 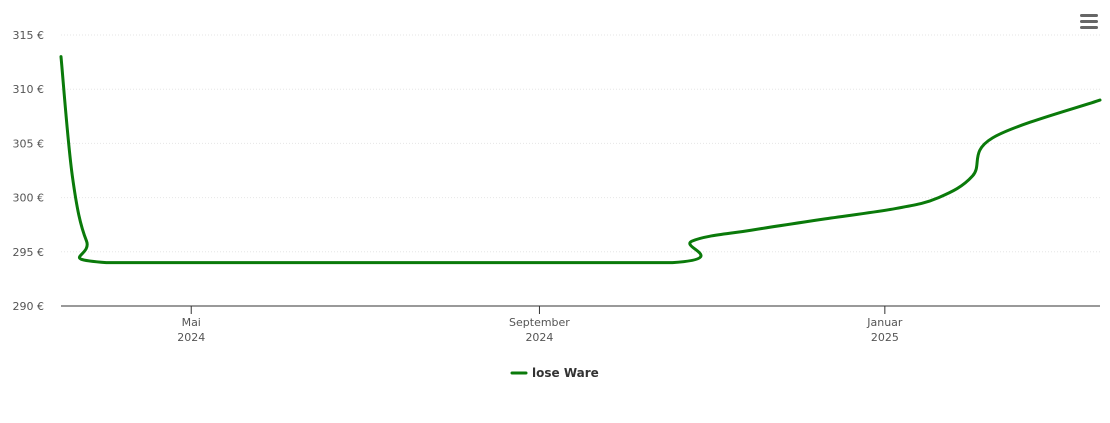 I want to click on x-axis: Mai 2024 September 2024 Januar 2025, so click(x=540, y=325).